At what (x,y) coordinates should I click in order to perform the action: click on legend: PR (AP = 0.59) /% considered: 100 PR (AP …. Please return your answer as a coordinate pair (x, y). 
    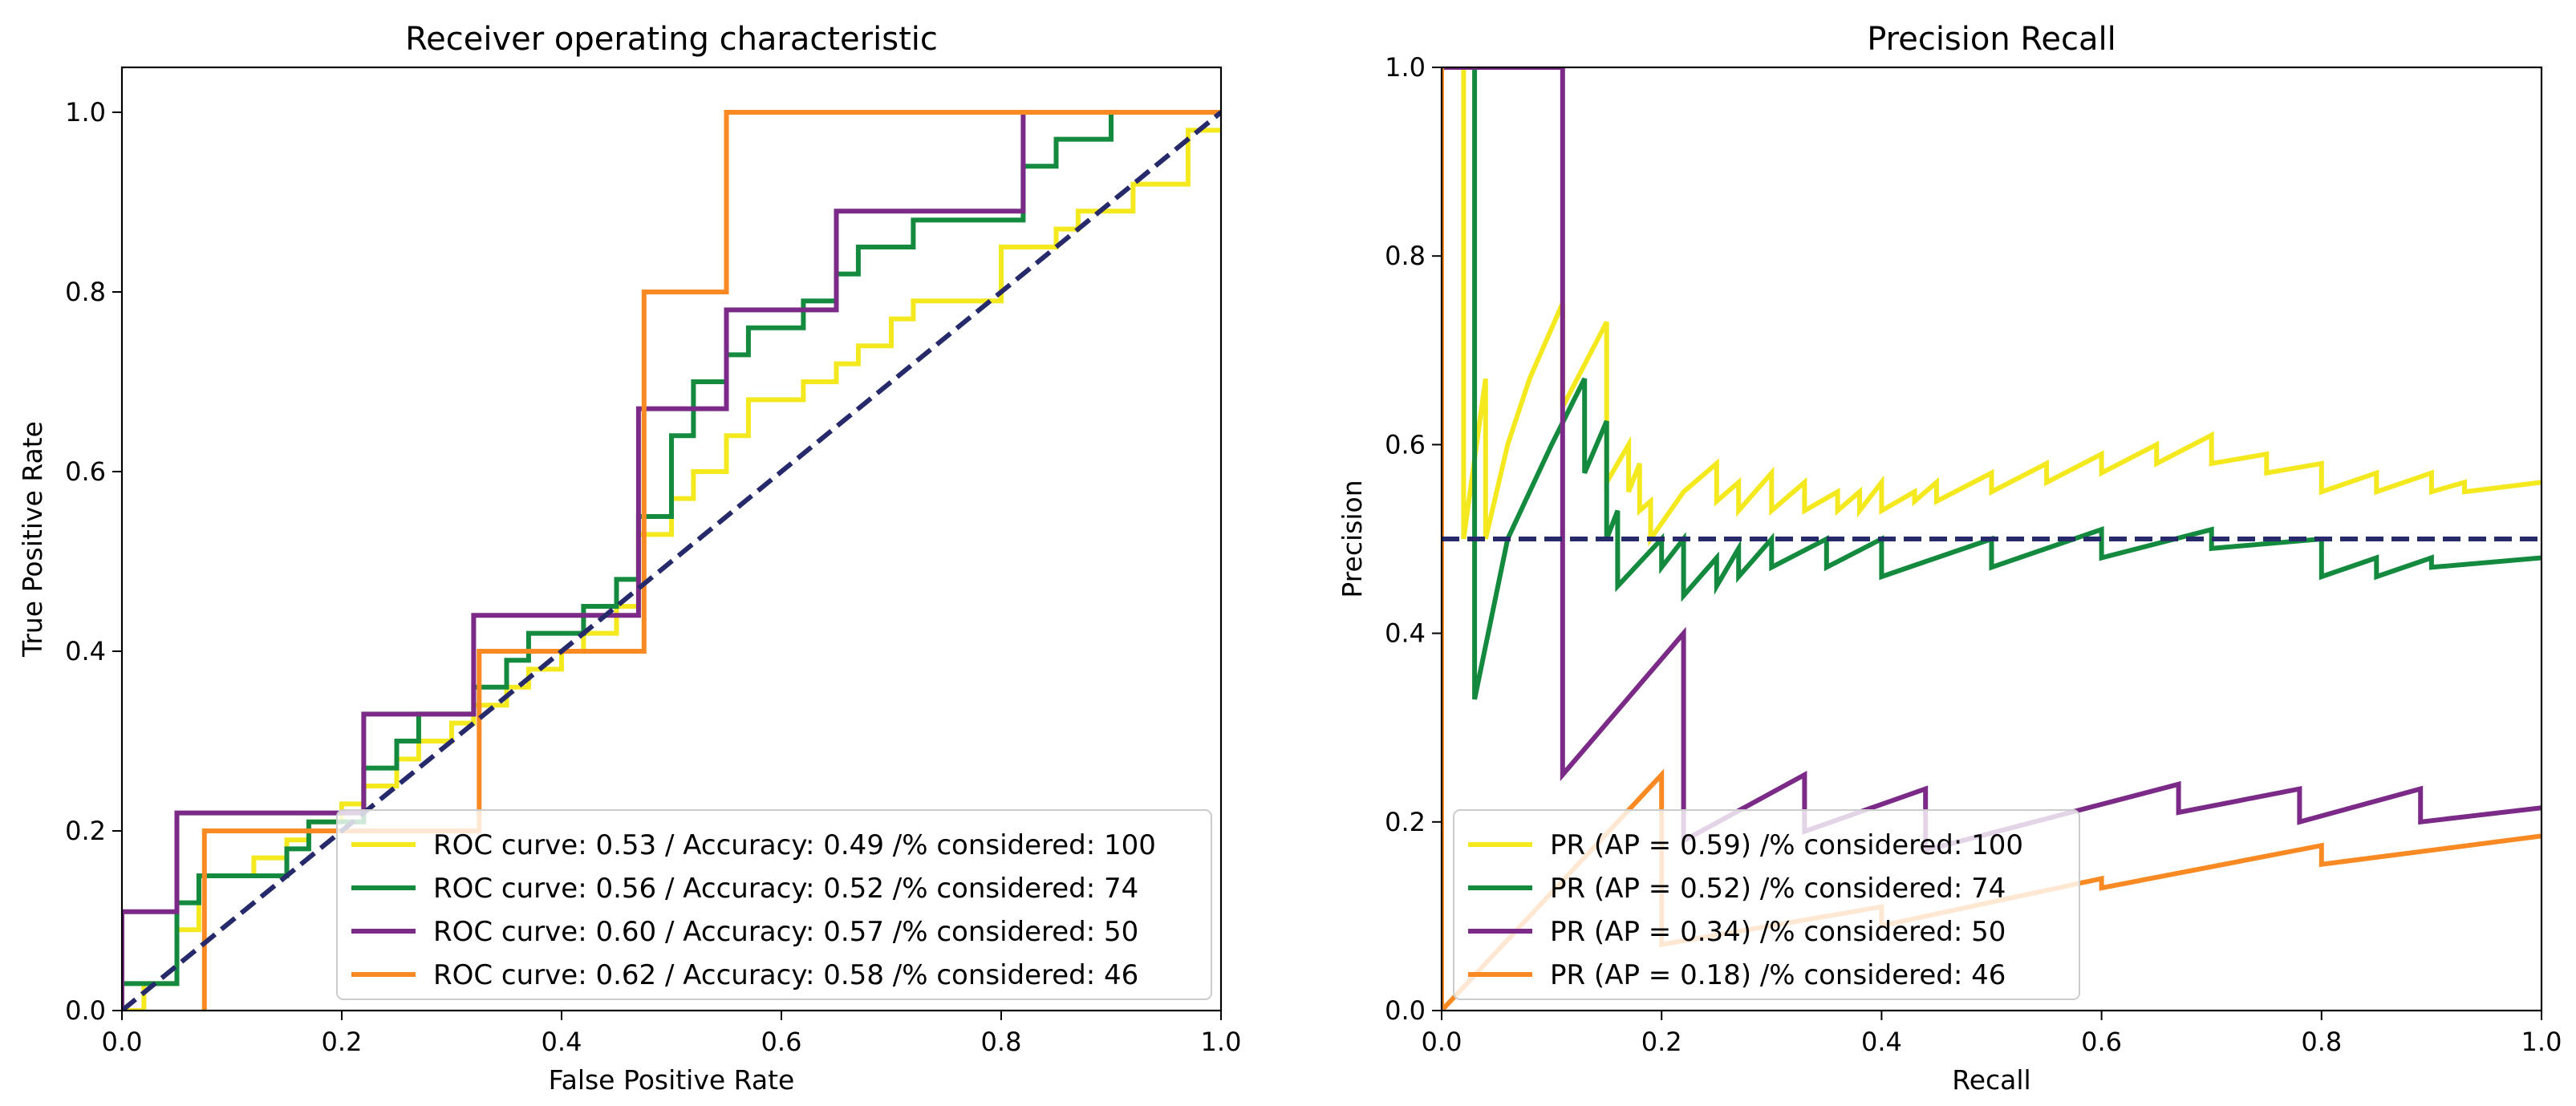
    Looking at the image, I should click on (1766, 904).